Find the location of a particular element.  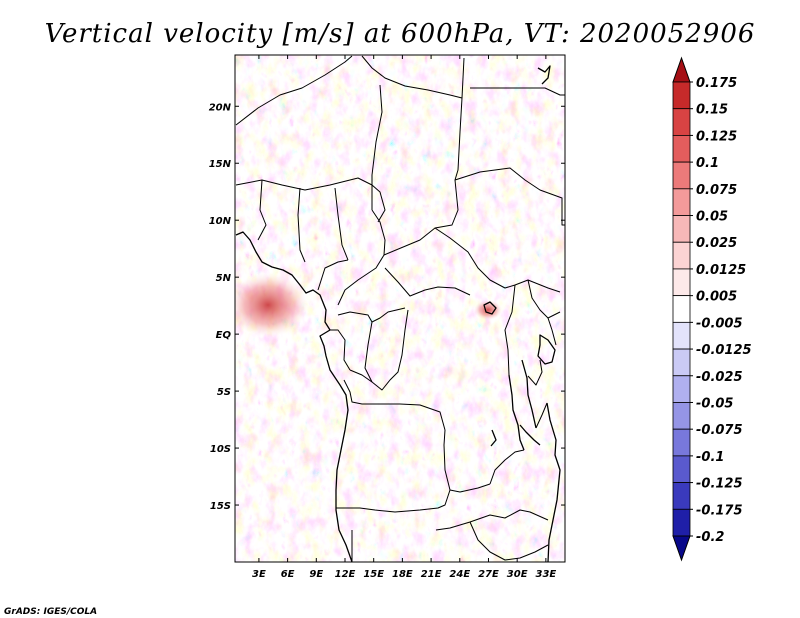

x-tick-label: 21E is located at coordinates (431, 574).